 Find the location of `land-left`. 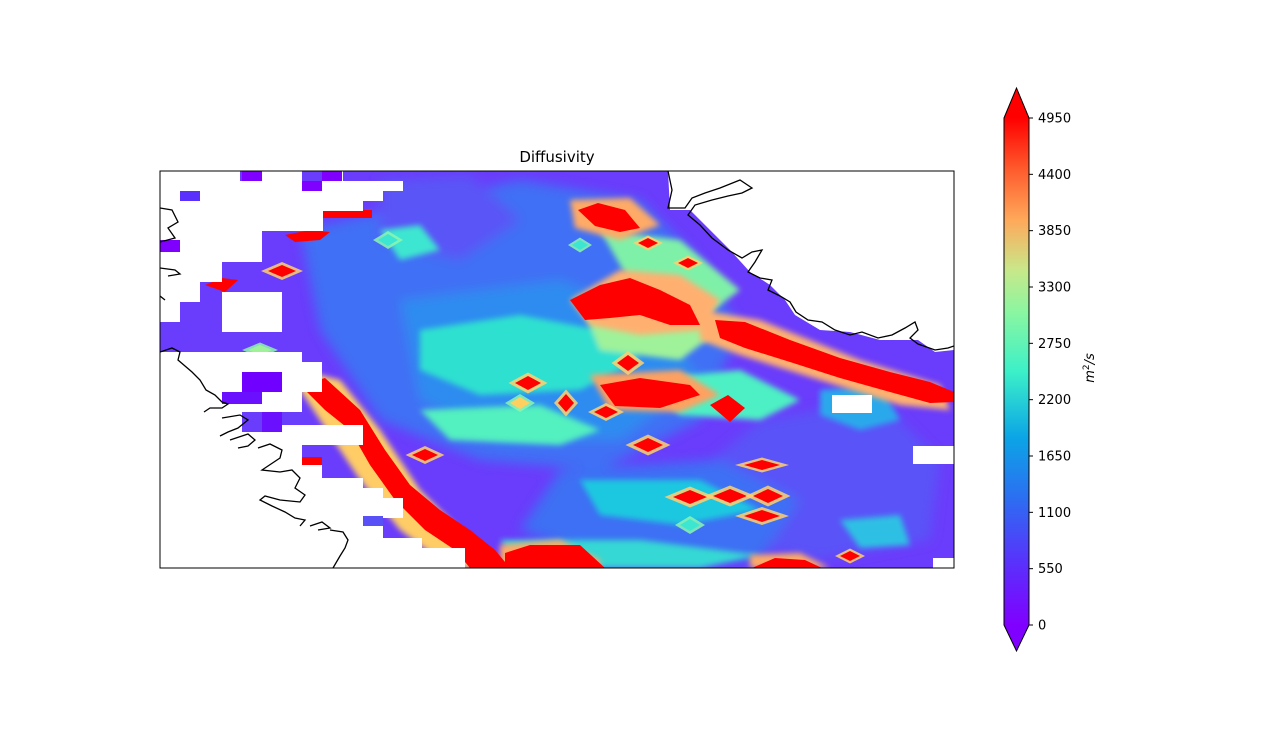

land-left is located at coordinates (281, 246).